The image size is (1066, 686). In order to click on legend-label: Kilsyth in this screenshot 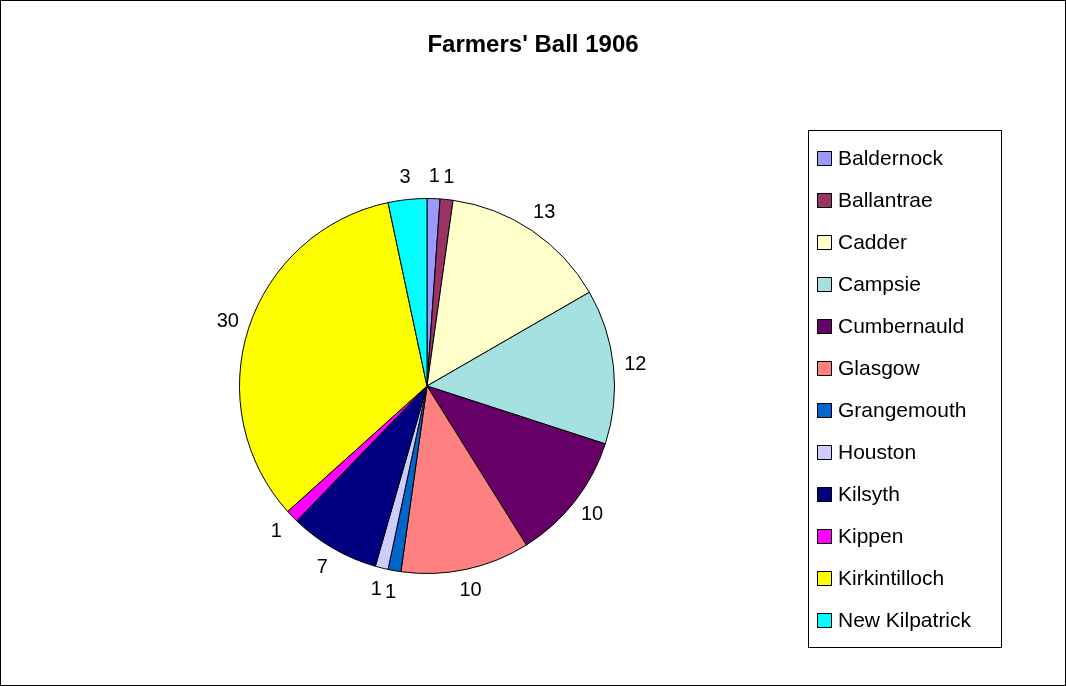, I will do `click(869, 494)`.